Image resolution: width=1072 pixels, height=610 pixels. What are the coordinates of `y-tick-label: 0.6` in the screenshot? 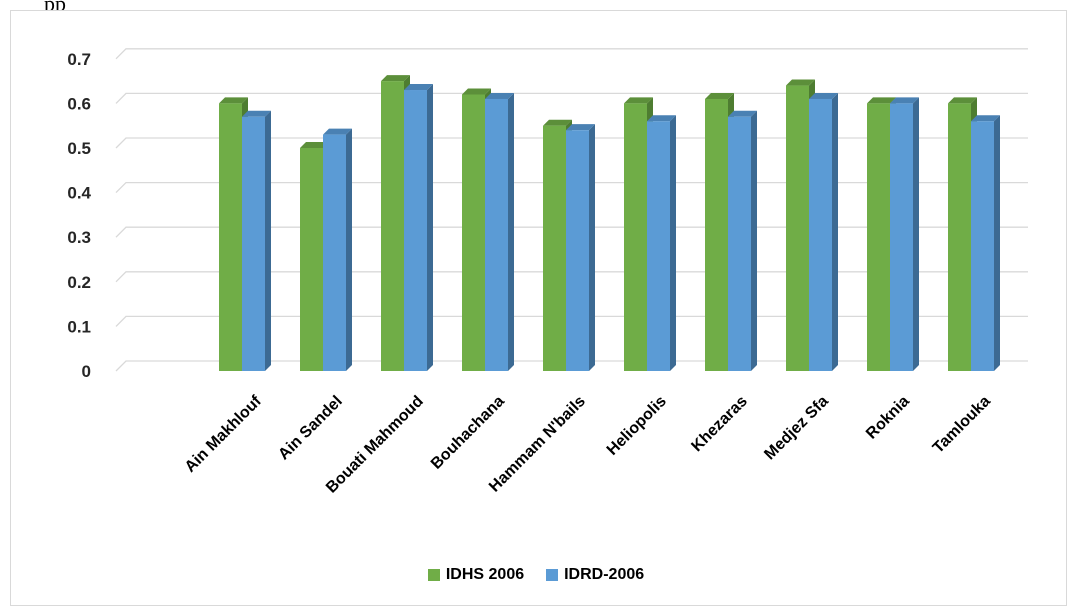 It's located at (79, 103).